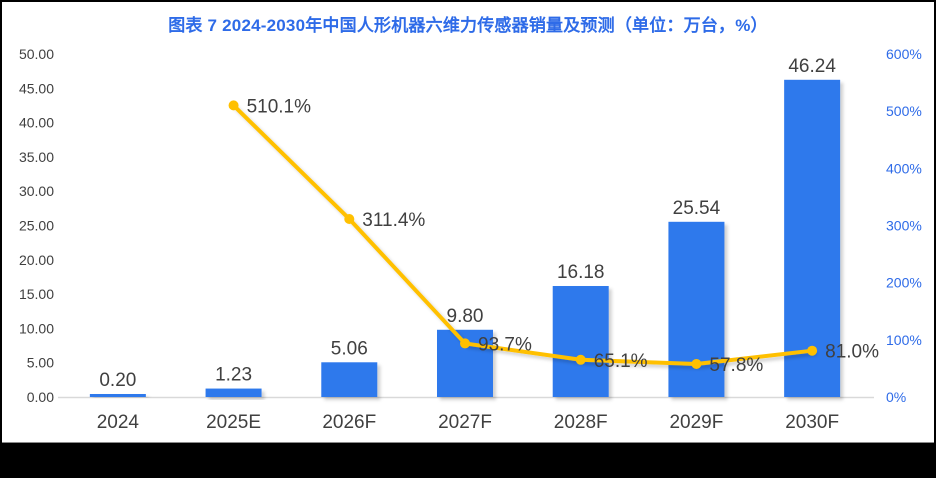  What do you see at coordinates (812, 66) in the screenshot?
I see `bar-value-label: 46.24` at bounding box center [812, 66].